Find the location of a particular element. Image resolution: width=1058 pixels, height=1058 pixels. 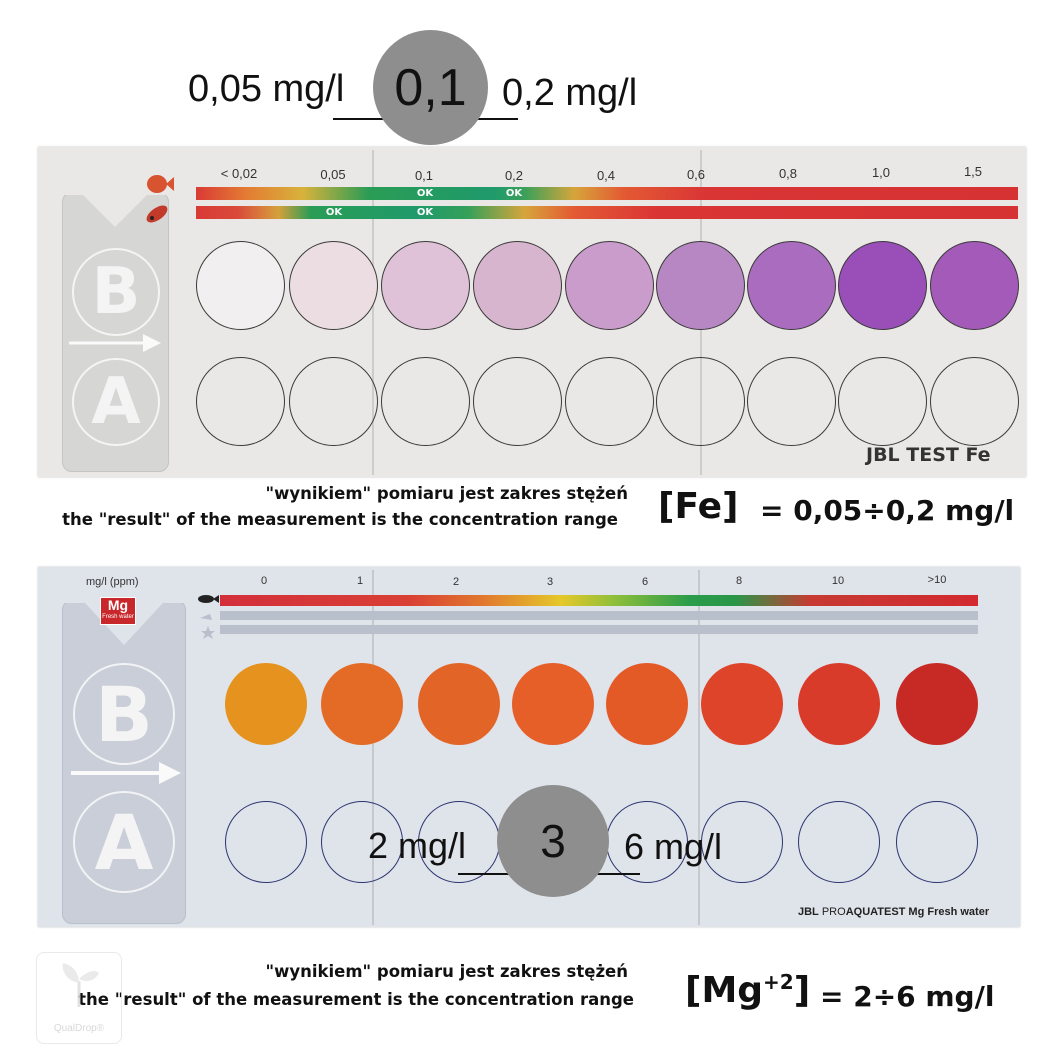

fe-result-value: 0,1 is located at coordinates (430, 87).